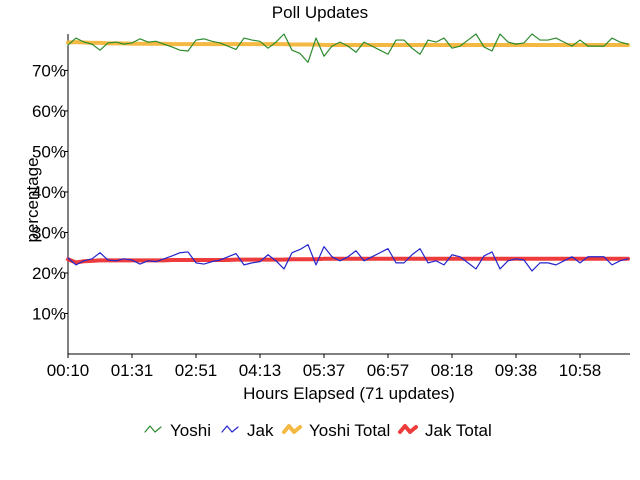 The width and height of the screenshot is (640, 480). Describe the element at coordinates (49, 151) in the screenshot. I see `y-tick-label: 50%` at that location.